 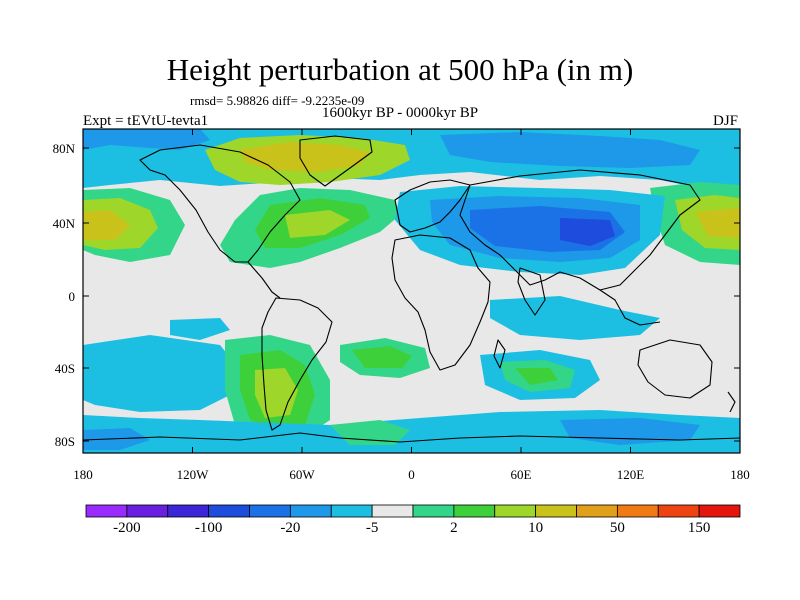 I want to click on coast-europe, so click(x=432, y=206).